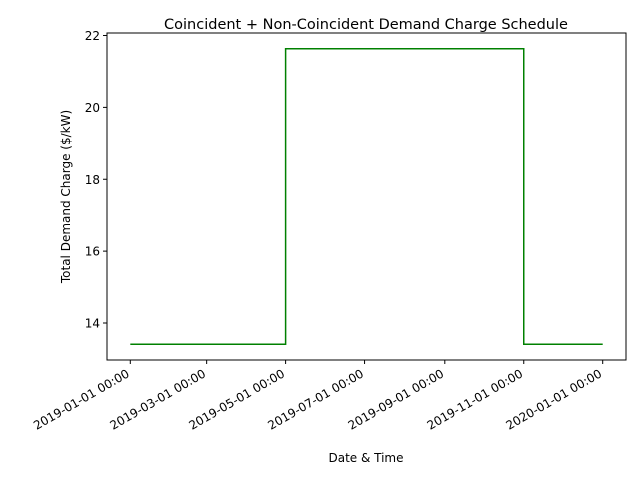 The width and height of the screenshot is (640, 480). I want to click on y-axis: 14 16 18 20 22, so click(96, 179).